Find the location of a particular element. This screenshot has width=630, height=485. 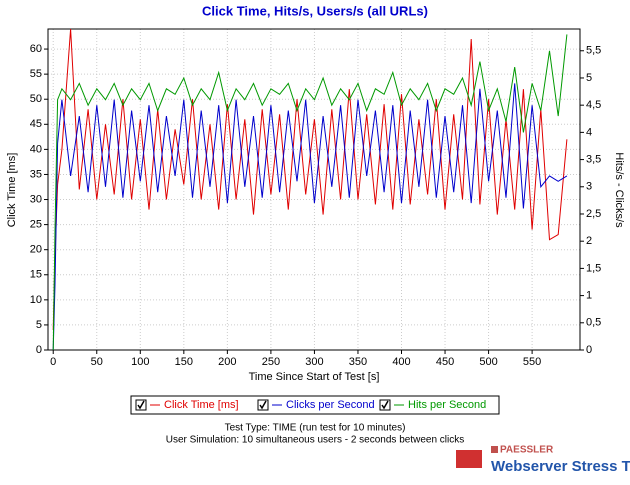

y2-tick-label: 2,5 is located at coordinates (593, 214).